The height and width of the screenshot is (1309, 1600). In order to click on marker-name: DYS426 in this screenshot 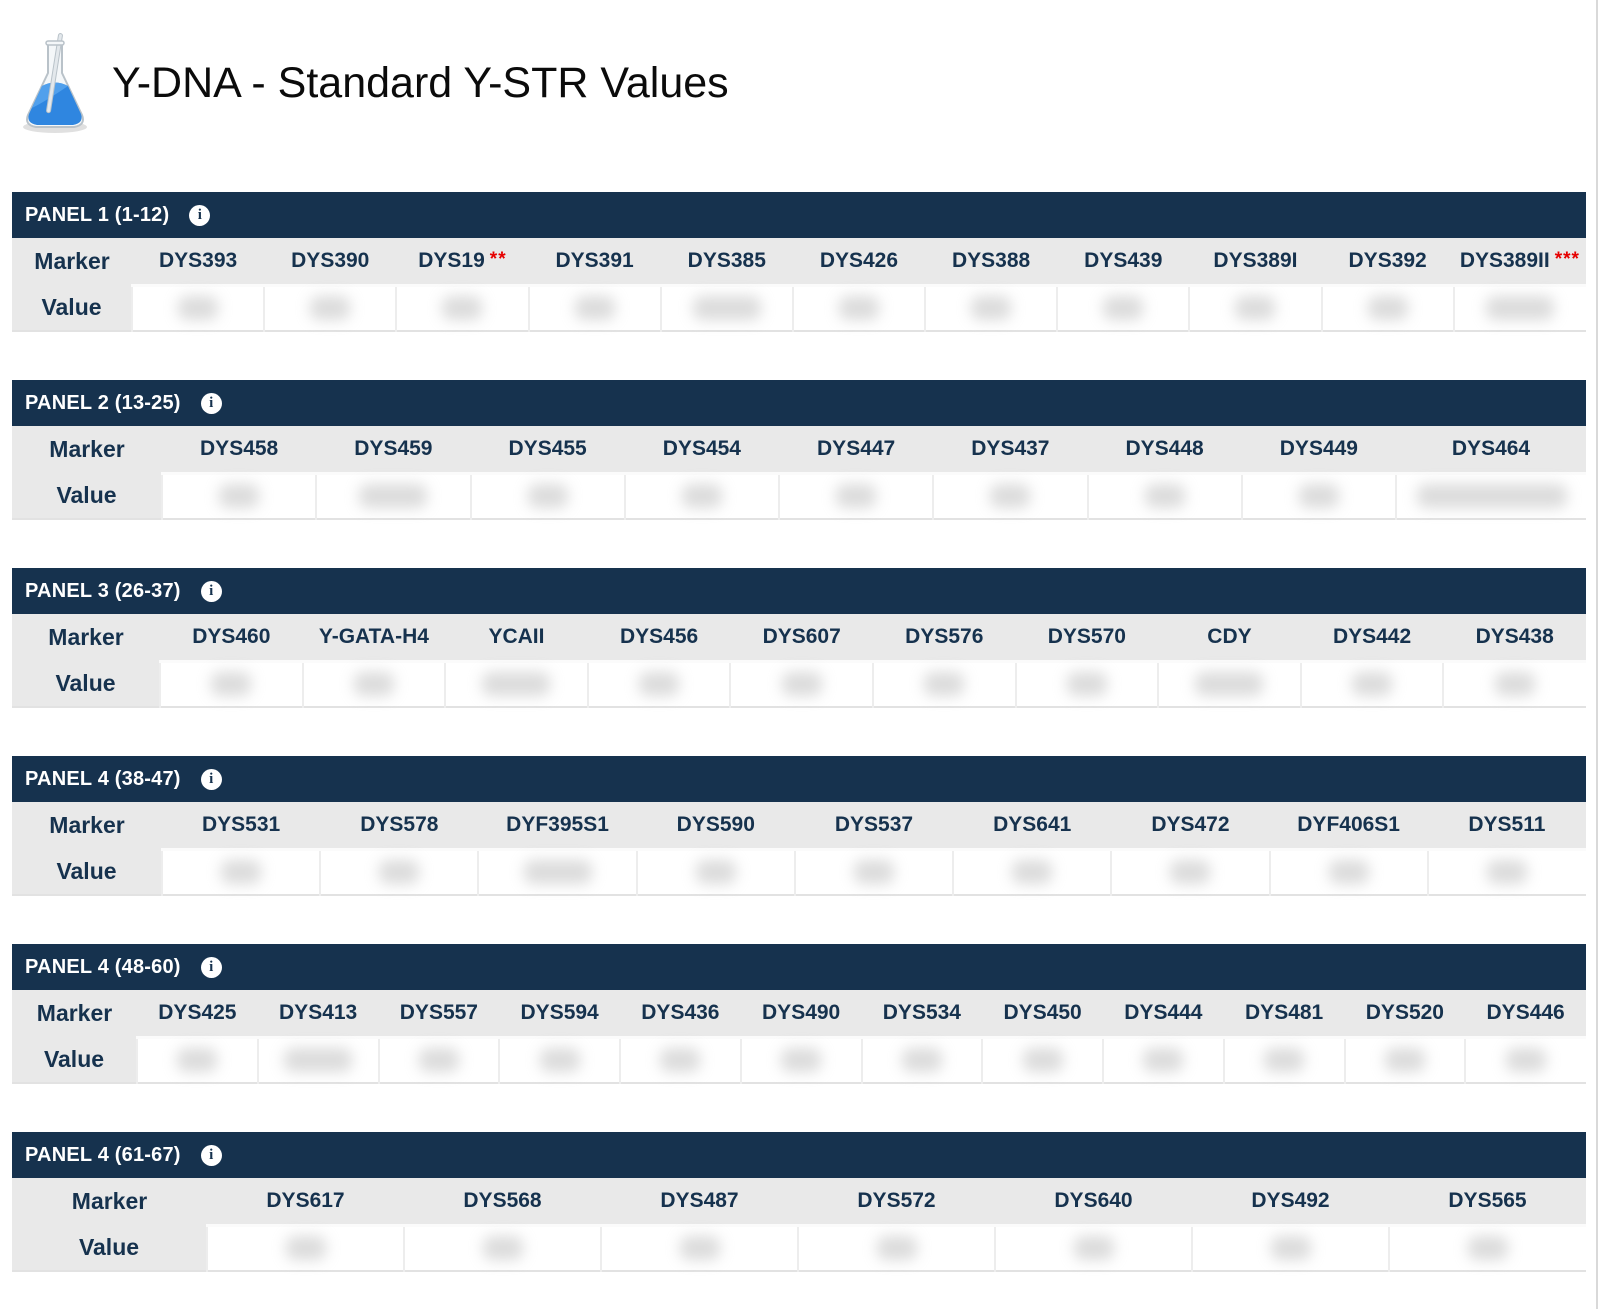, I will do `click(859, 261)`.